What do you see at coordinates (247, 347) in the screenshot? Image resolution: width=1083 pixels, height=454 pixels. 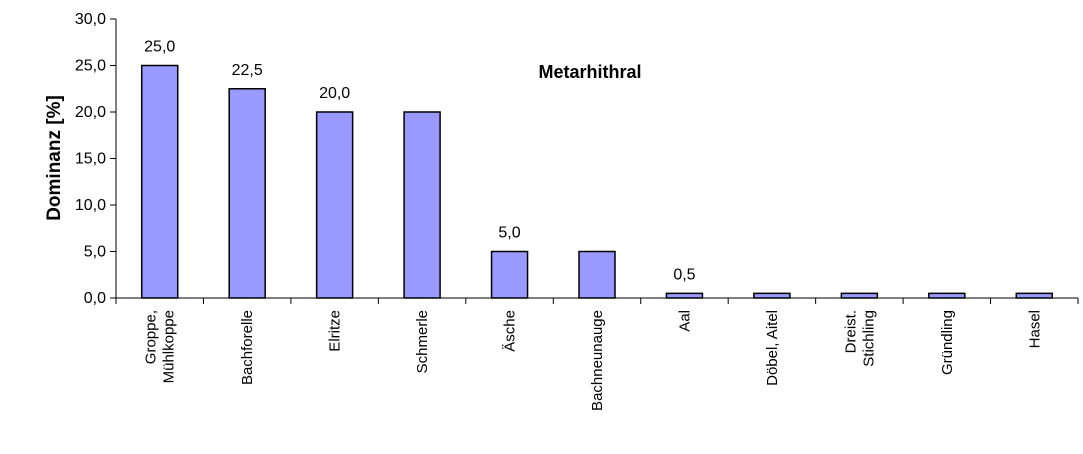 I see `category-label: Bachforelle` at bounding box center [247, 347].